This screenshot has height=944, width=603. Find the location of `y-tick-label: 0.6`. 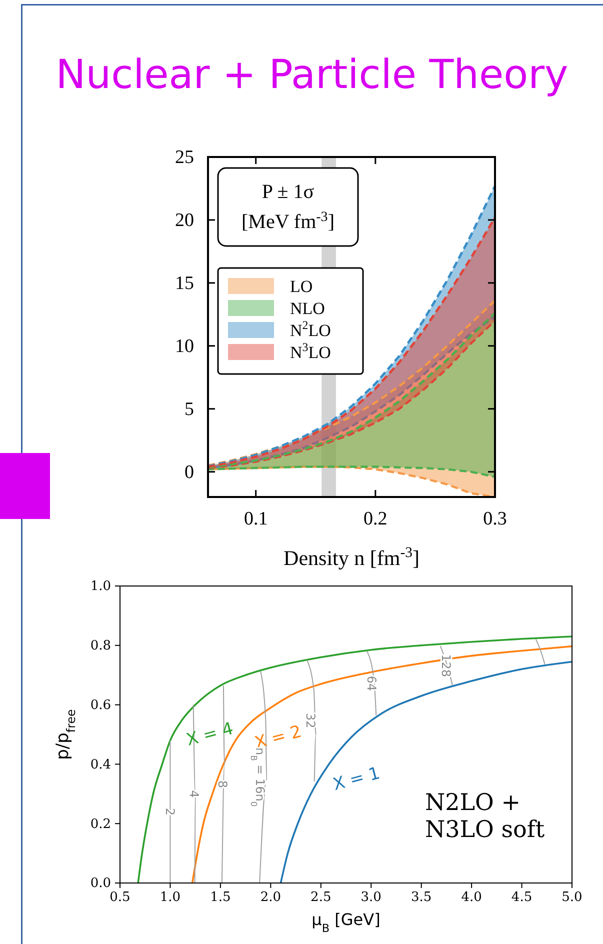

y-tick-label: 0.6 is located at coordinates (100, 705).